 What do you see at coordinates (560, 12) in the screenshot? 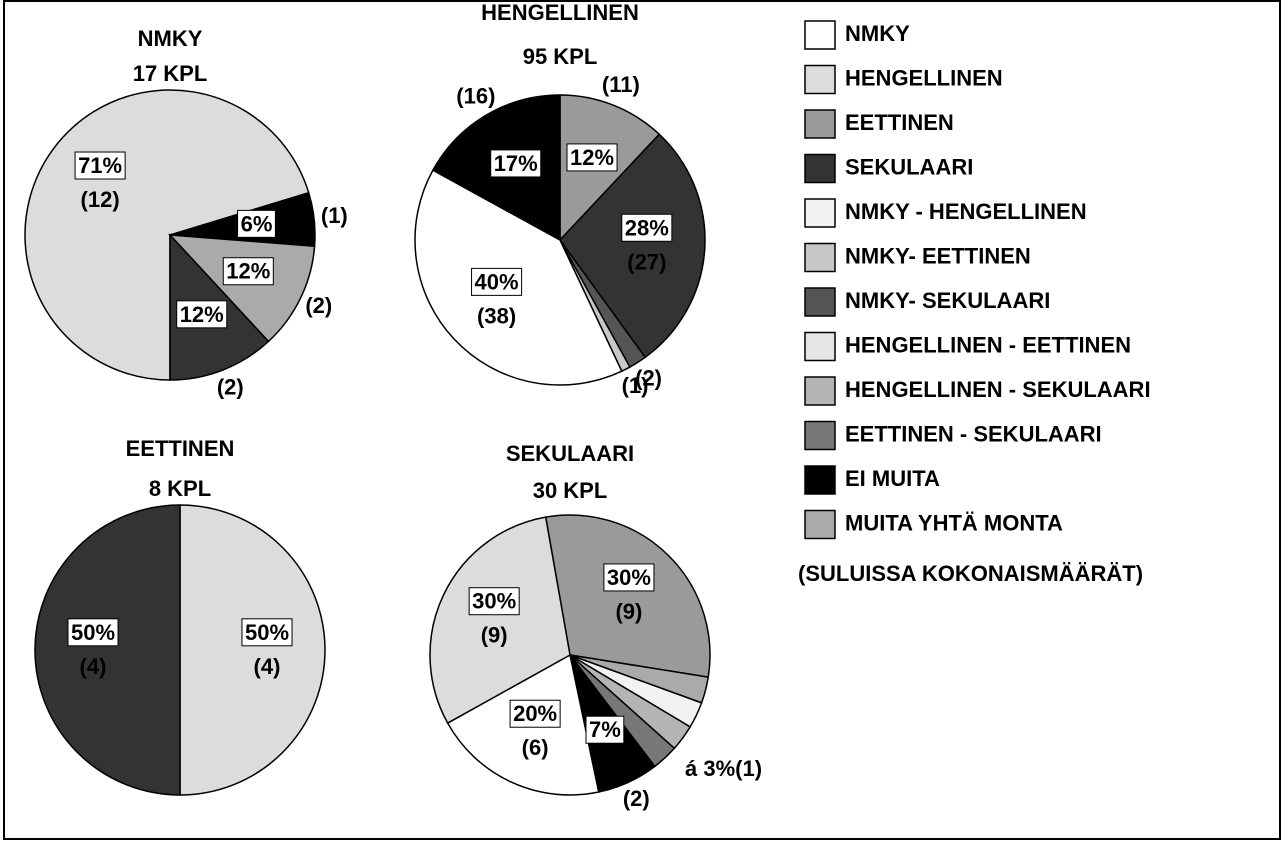
I see `pie-title: HENGELLINEN` at bounding box center [560, 12].